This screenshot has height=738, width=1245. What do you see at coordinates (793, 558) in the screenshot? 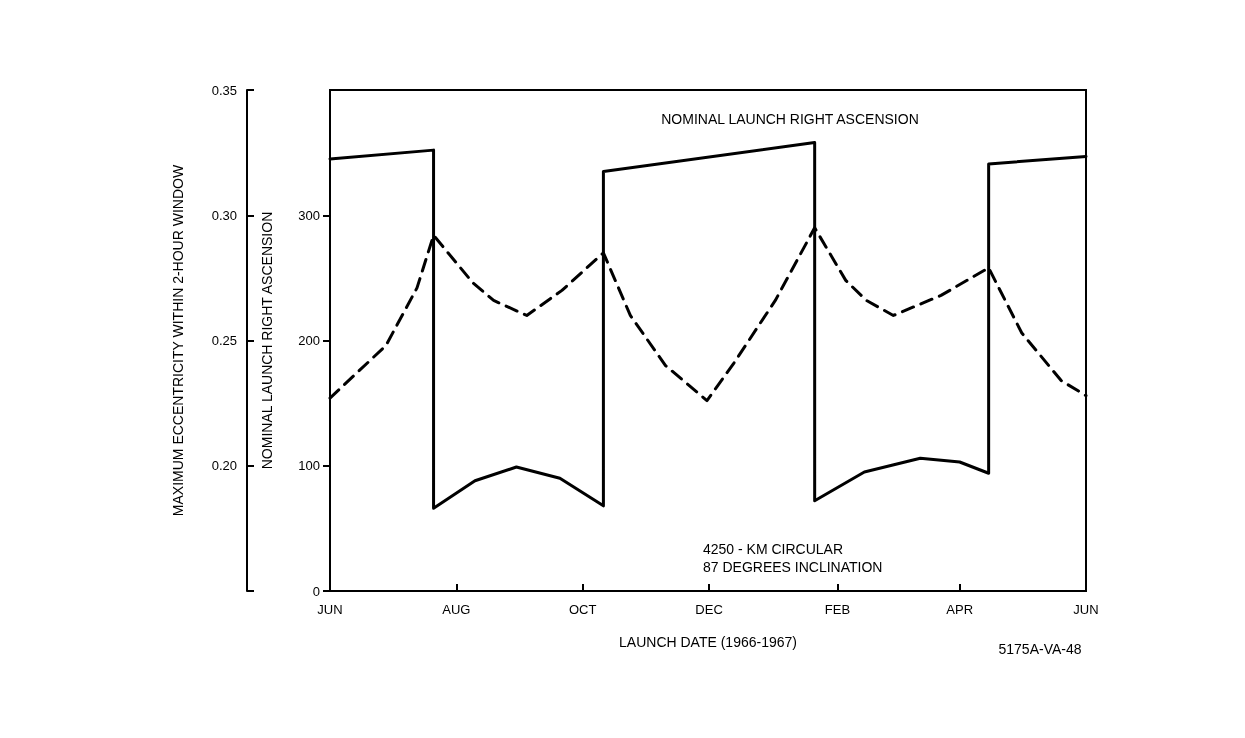
I see `annotation: 4250 - KM CIRCULAR 87 DEGREES INCLINATION` at bounding box center [793, 558].